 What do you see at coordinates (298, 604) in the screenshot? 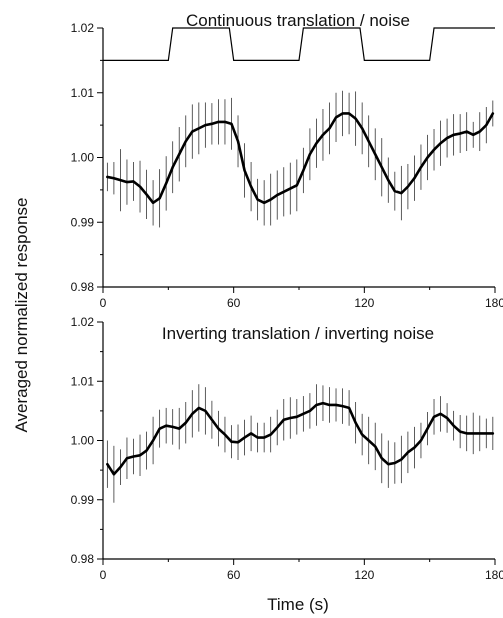
I see `x-axis-label: Time (s)` at bounding box center [298, 604].